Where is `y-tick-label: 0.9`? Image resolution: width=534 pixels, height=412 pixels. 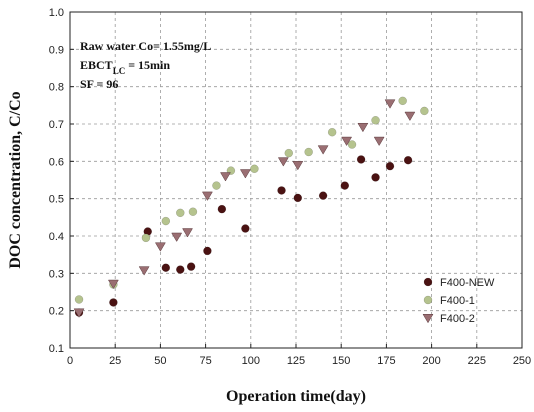
y-tick-label: 0.9 is located at coordinates (56, 50).